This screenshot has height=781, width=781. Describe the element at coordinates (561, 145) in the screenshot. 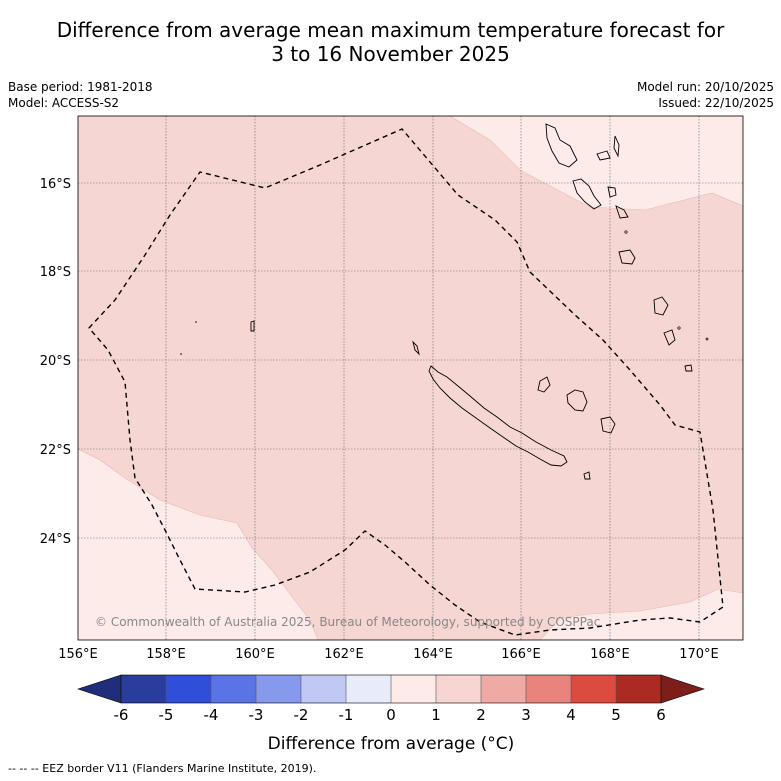

I see `coastline-espiritu-santo` at that location.